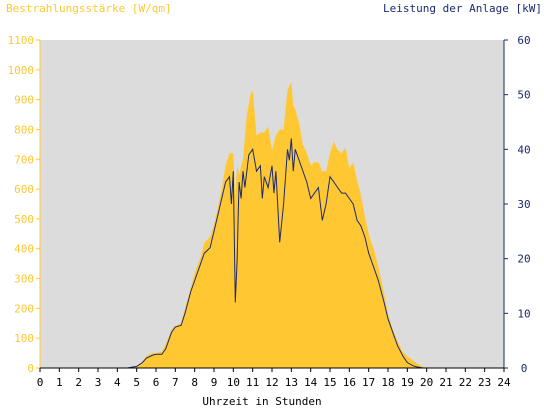  I want to click on left-axis-tick-label: 500, so click(24, 219).